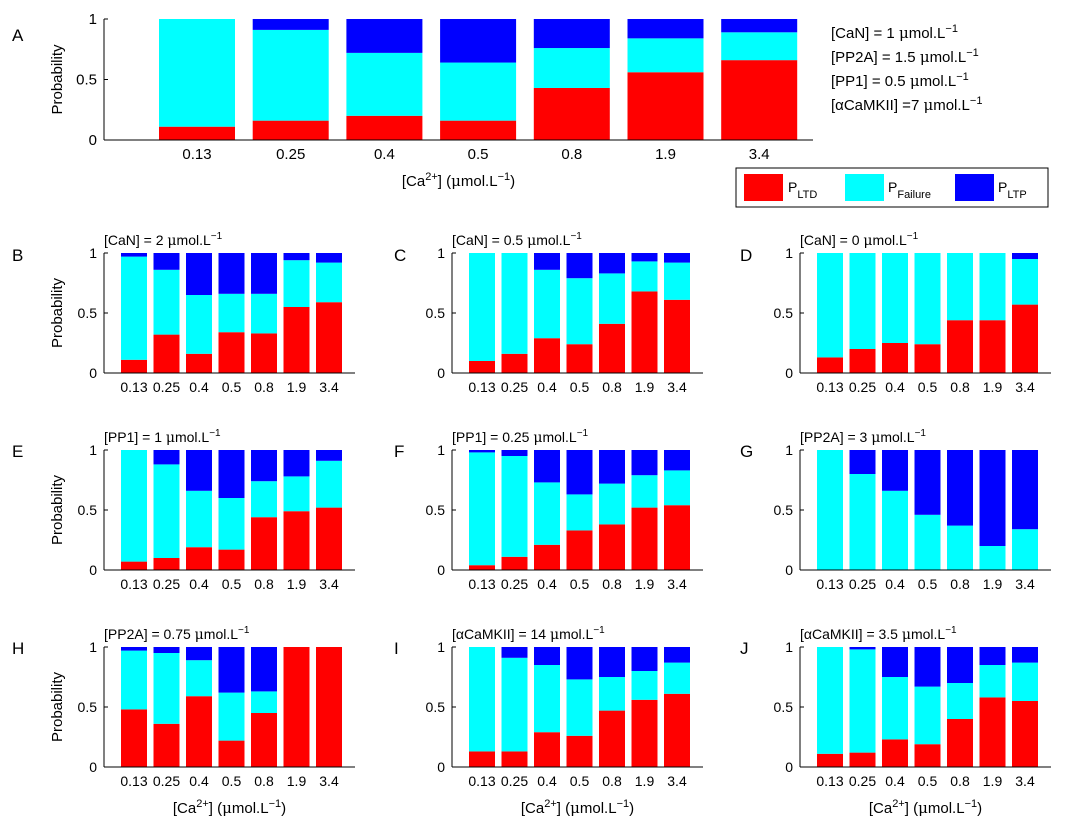  What do you see at coordinates (894, 32) in the screenshot?
I see `panel-a-condition-1: [CaN] = 1 μmol.L−1` at bounding box center [894, 32].